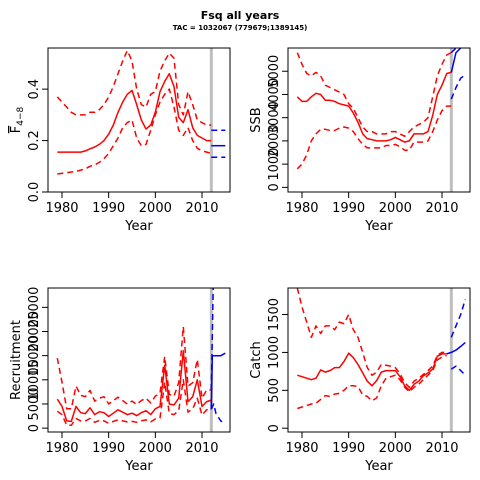 This screenshot has width=480, height=480. I want to click on y-tick-label: 25000, so click(34, 307).